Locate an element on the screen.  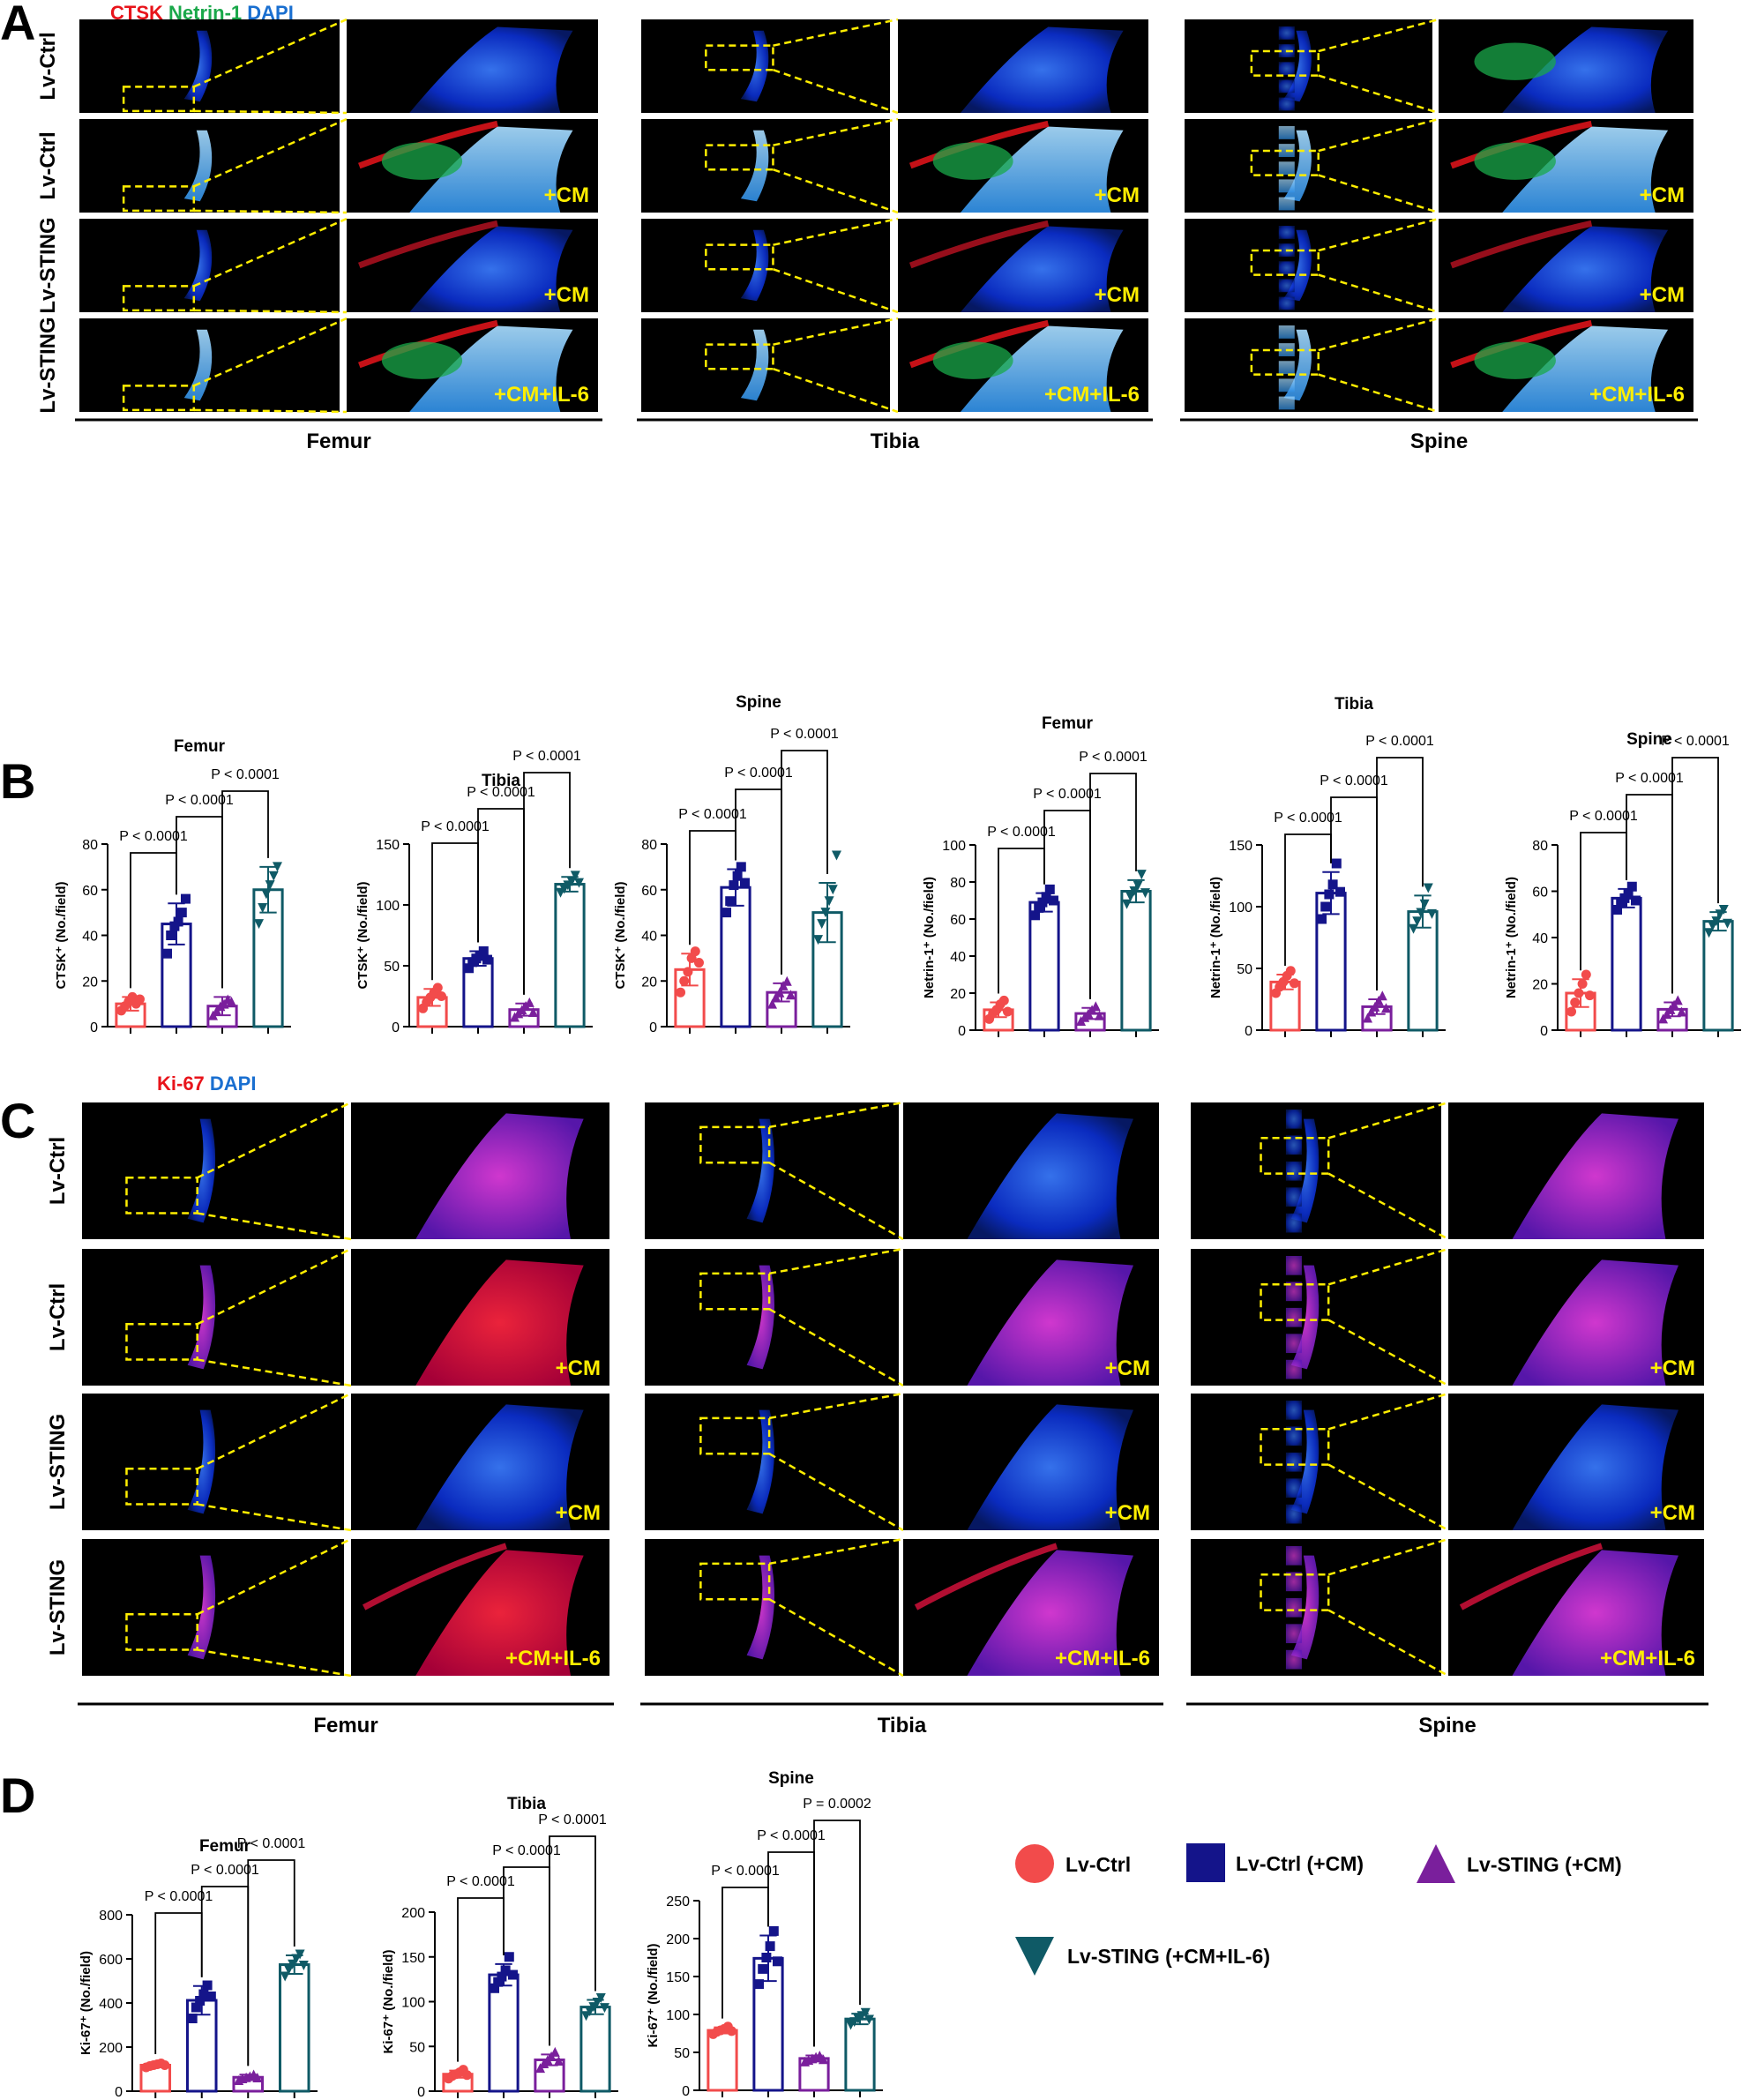
y-tick-label: 0 is located at coordinates (1544, 1031).